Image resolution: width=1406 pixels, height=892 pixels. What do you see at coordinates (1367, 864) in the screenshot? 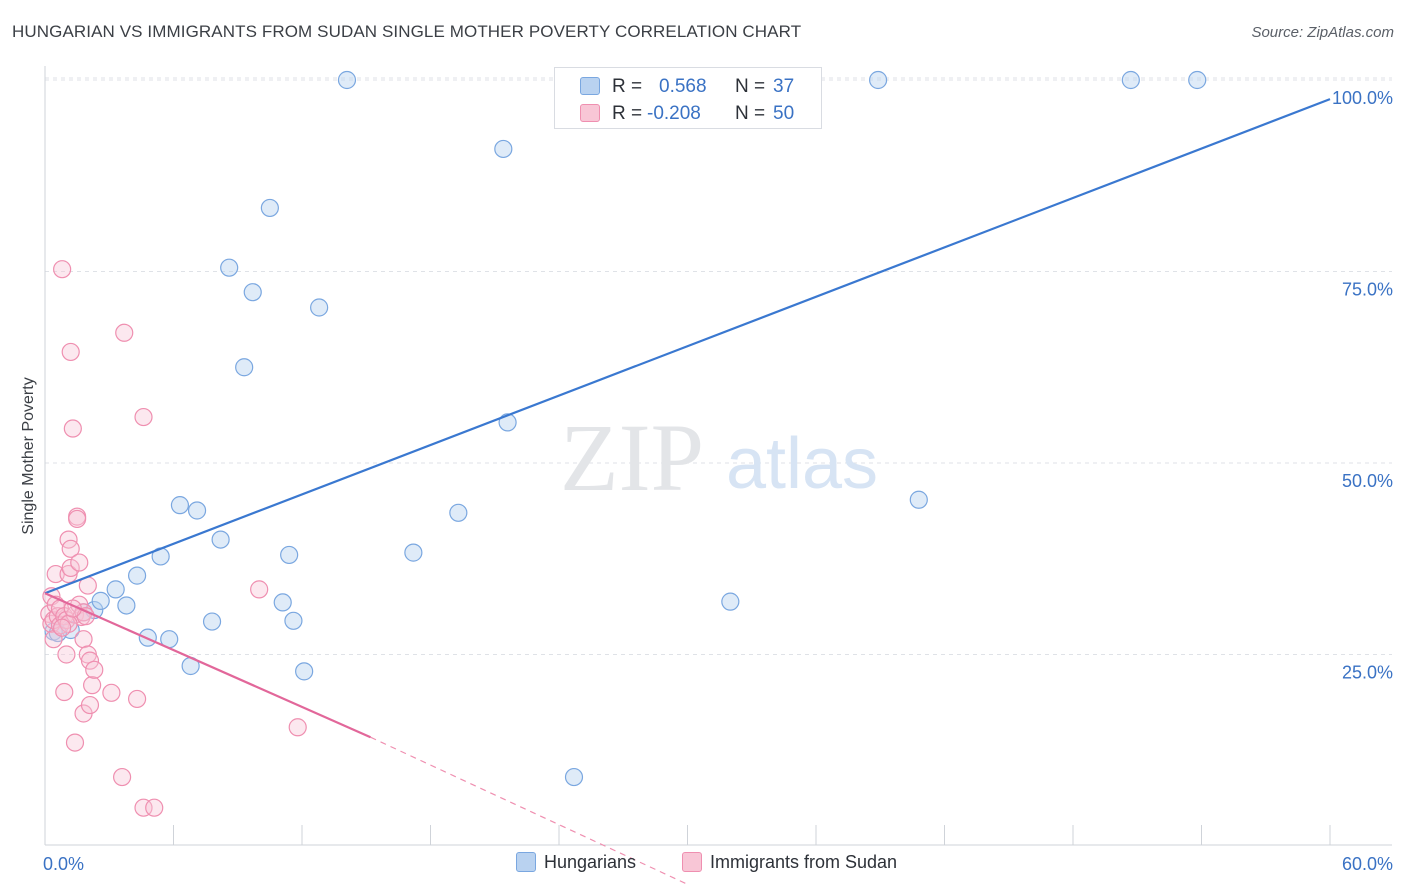
I see `x-tick-label: 60.0%` at bounding box center [1367, 864].